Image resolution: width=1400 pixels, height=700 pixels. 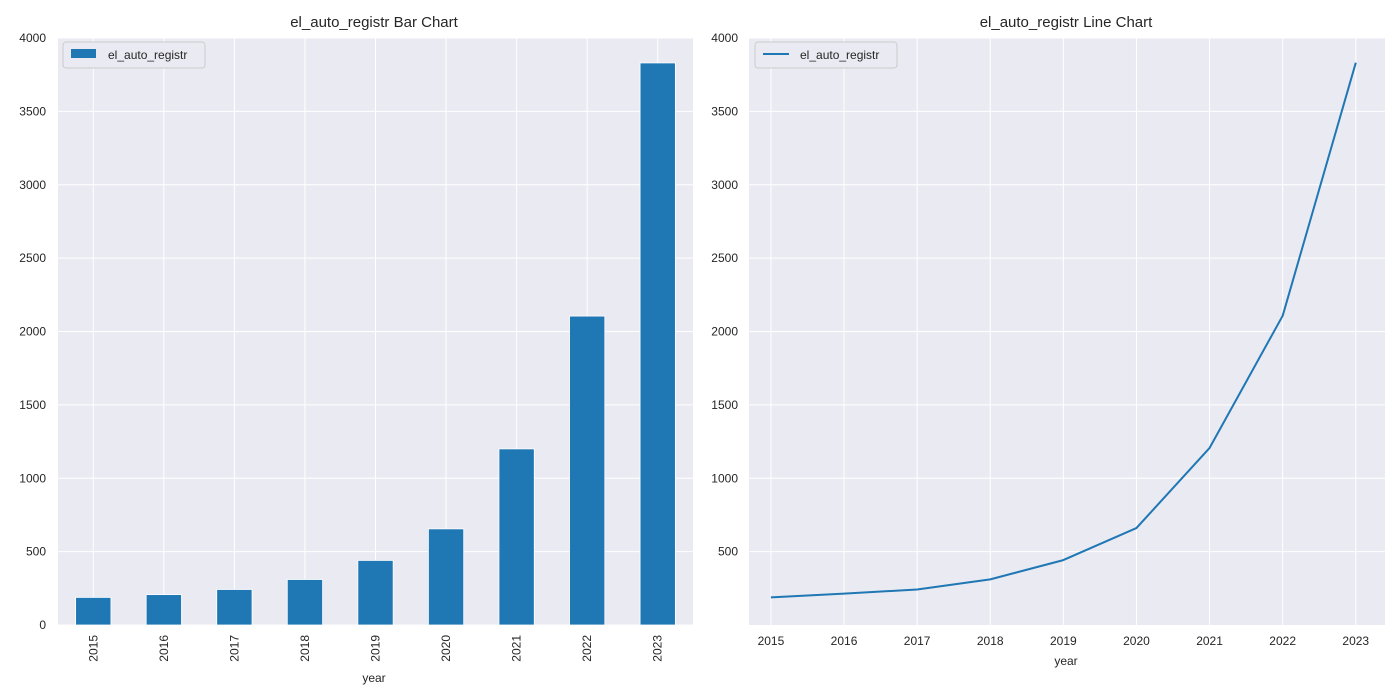 I want to click on line-chart-y-tick-label: 2500, so click(x=724, y=258).